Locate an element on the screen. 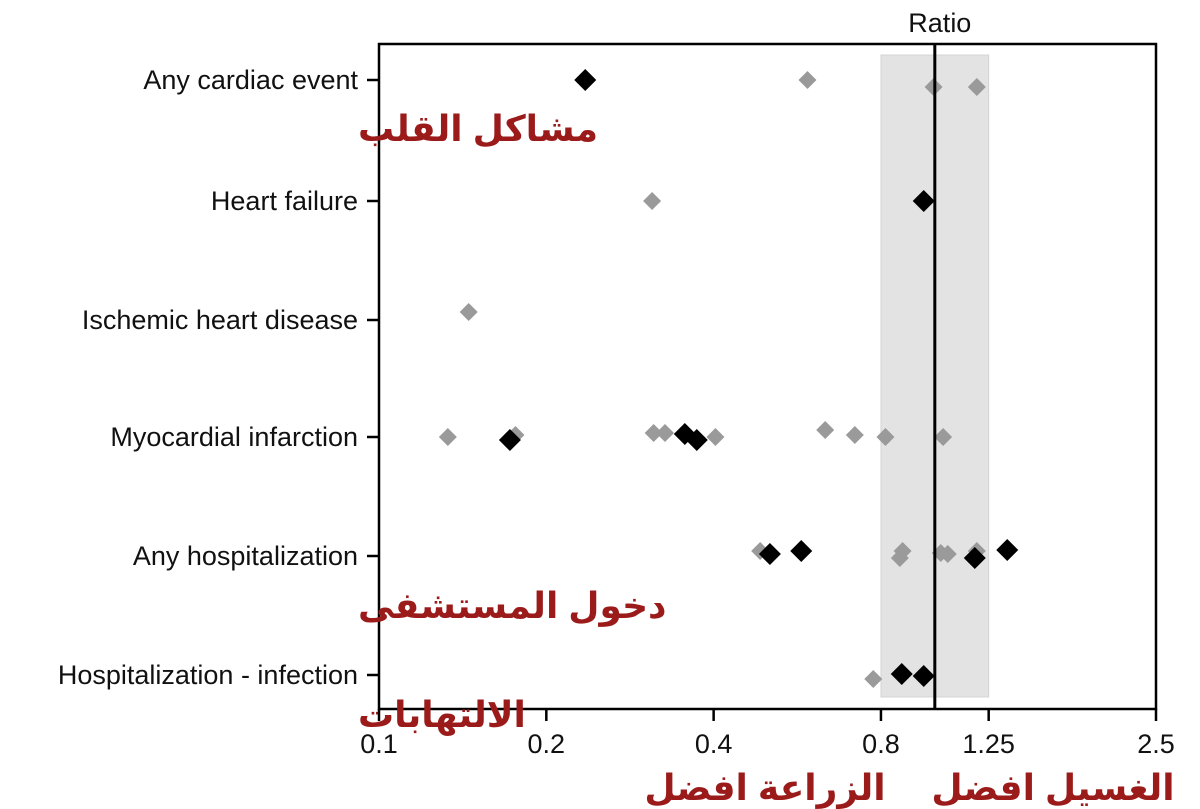 The image size is (1200, 809). x-tick-label: 0.2 is located at coordinates (547, 744).